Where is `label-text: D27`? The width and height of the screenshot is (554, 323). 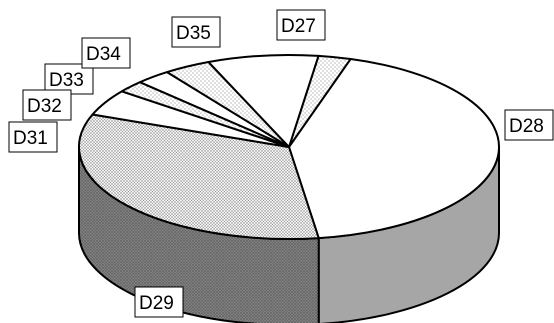 label-text: D27 is located at coordinates (298, 26).